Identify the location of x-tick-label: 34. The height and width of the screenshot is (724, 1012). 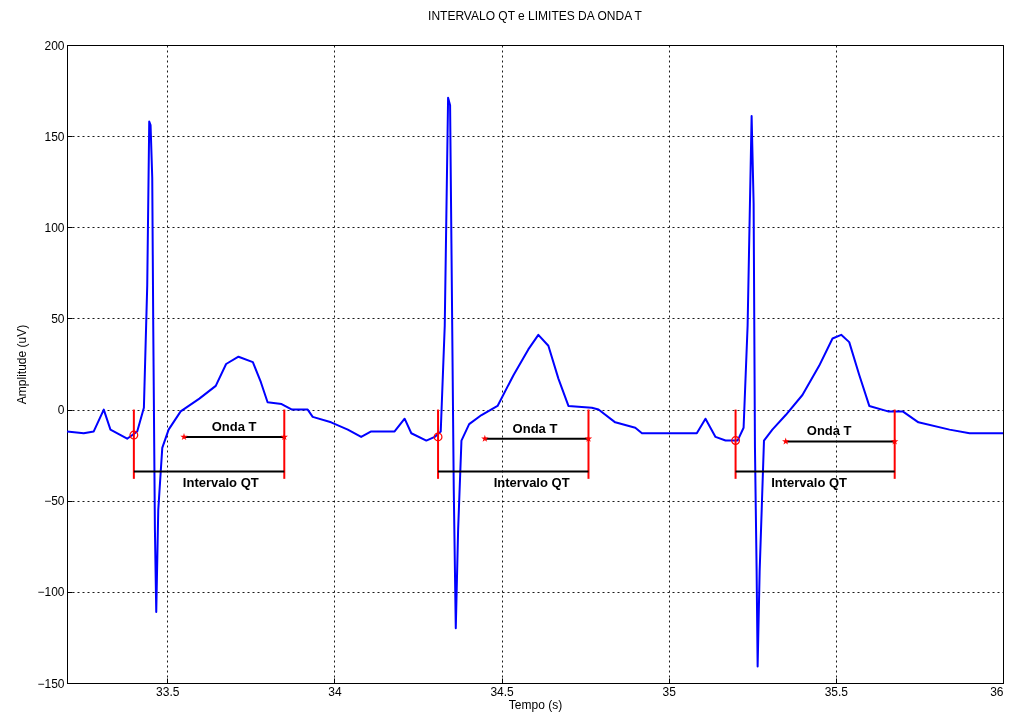
(335, 691).